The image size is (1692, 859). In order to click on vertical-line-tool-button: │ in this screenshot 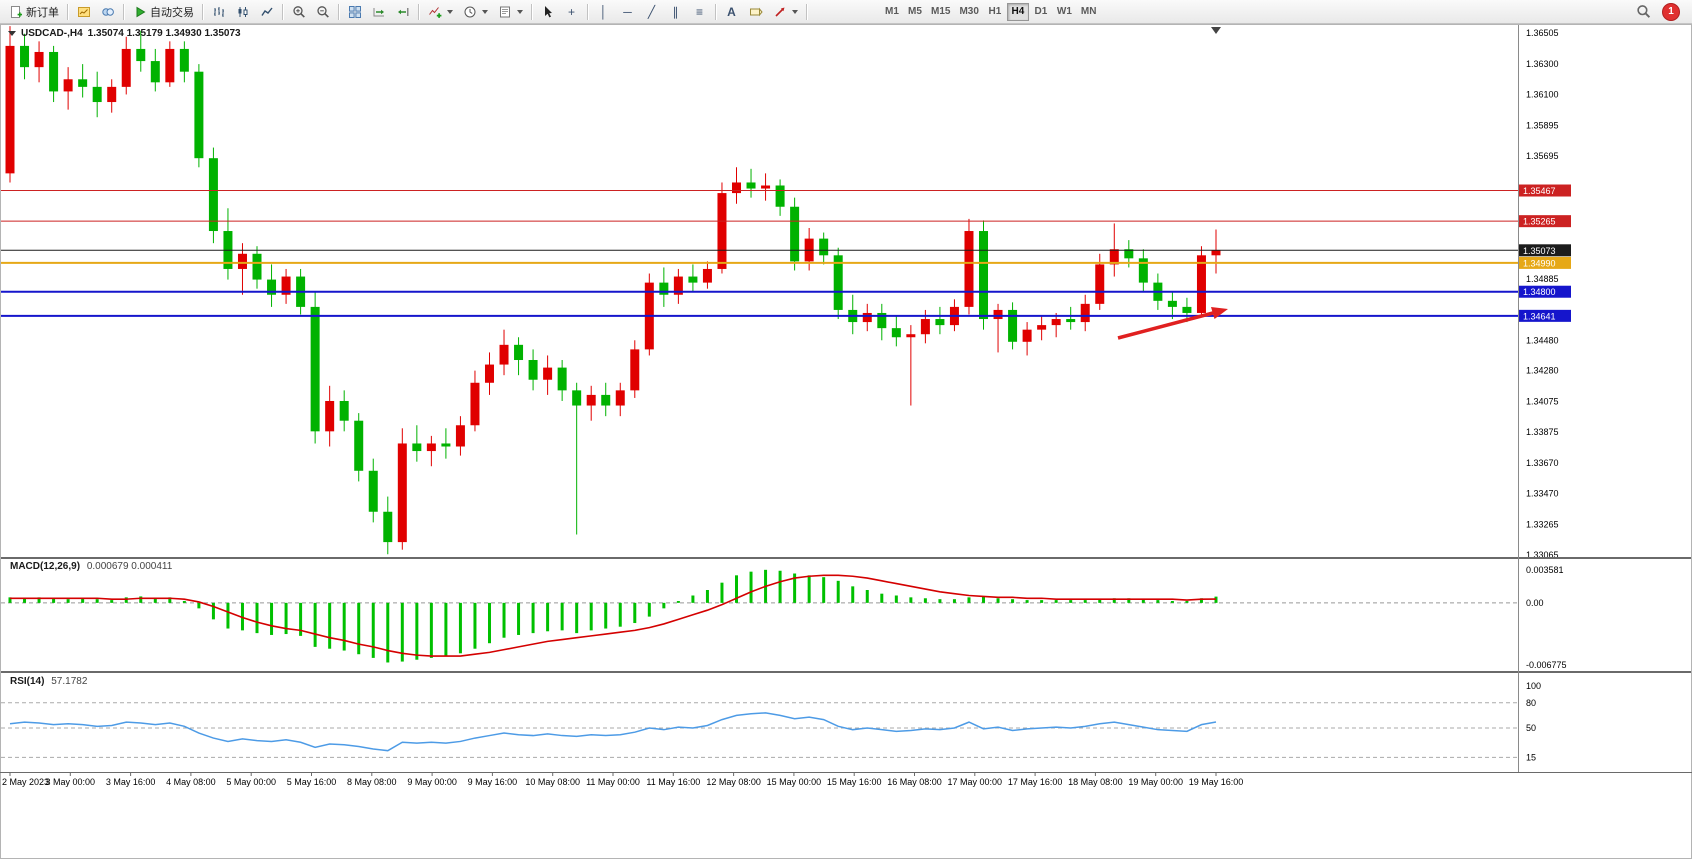, I will do `click(603, 12)`.